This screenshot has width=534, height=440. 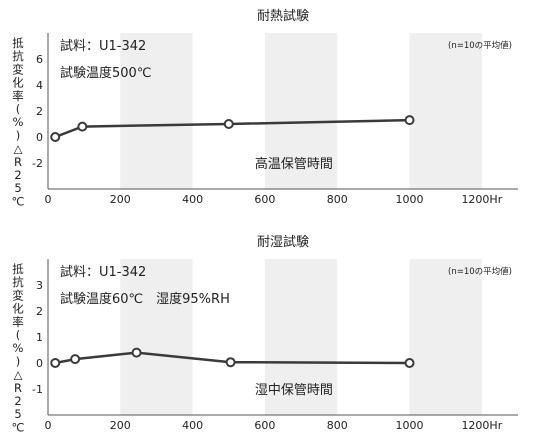 What do you see at coordinates (39, 285) in the screenshot?
I see `y-tick-label: 3` at bounding box center [39, 285].